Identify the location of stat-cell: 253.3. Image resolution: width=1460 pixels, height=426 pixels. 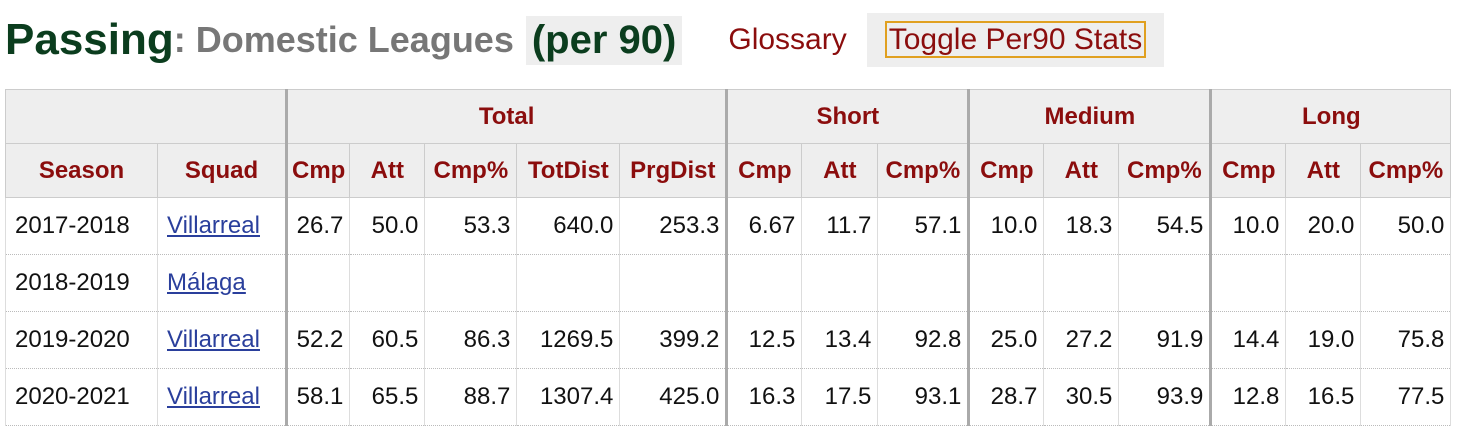
(673, 226).